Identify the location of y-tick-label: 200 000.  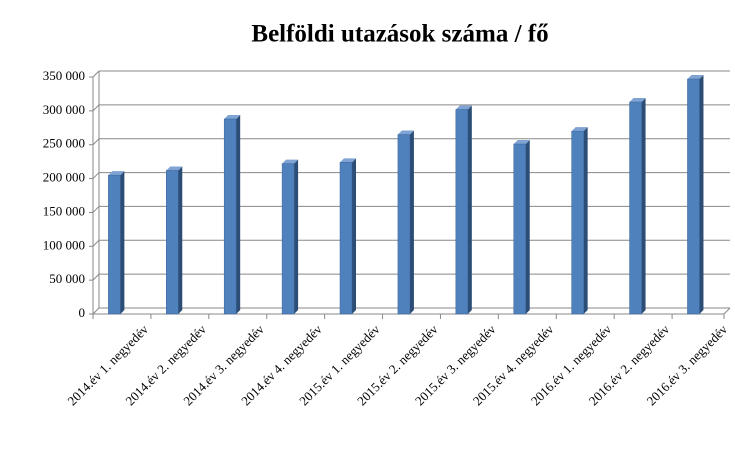
(64, 177).